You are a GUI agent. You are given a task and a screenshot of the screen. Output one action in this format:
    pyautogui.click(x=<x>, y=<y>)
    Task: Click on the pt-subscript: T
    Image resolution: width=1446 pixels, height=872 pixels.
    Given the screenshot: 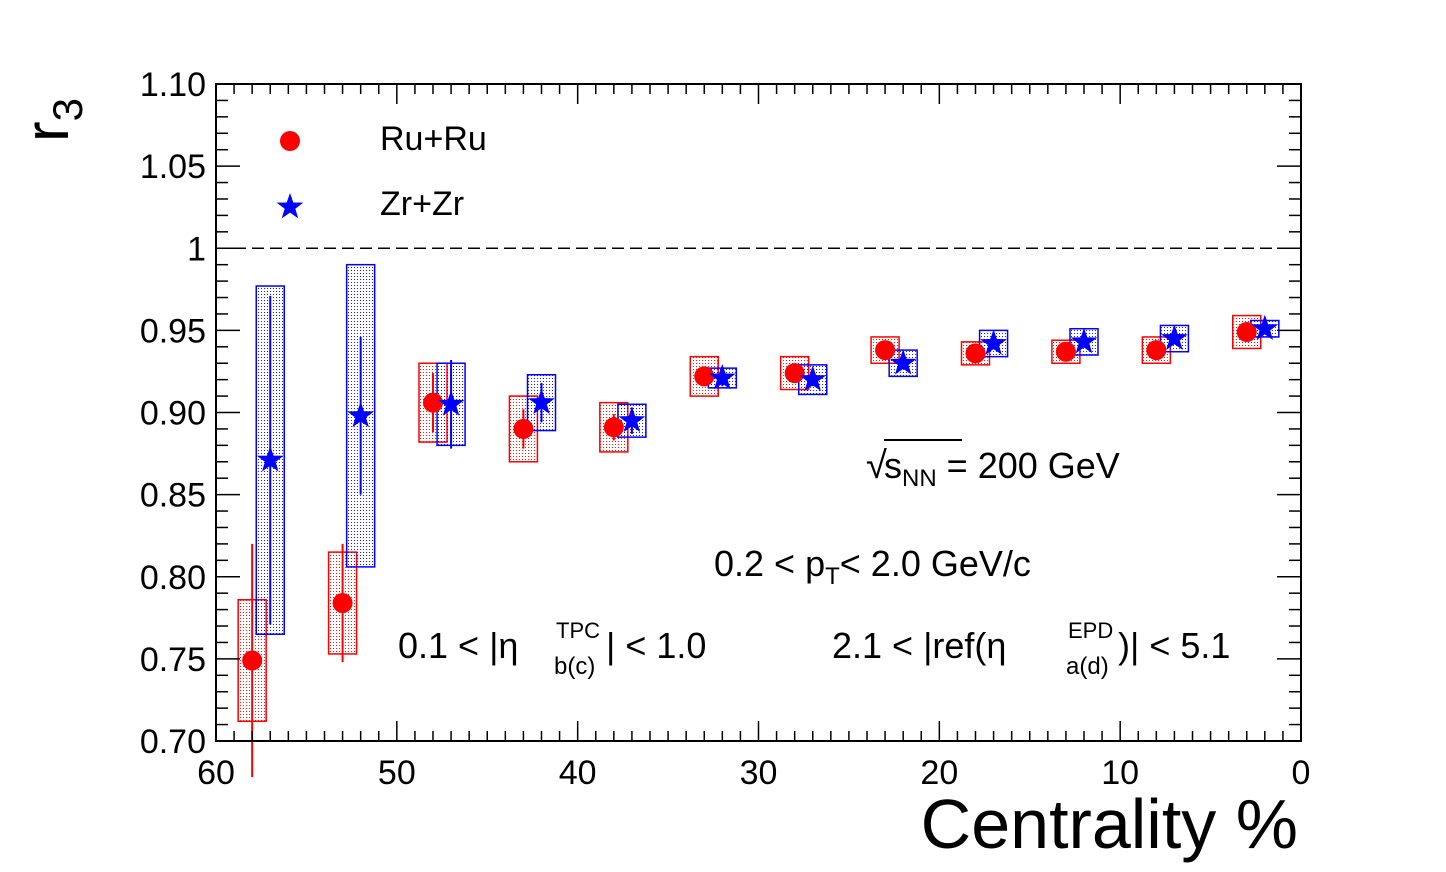 What is the action you would take?
    pyautogui.click(x=832, y=576)
    